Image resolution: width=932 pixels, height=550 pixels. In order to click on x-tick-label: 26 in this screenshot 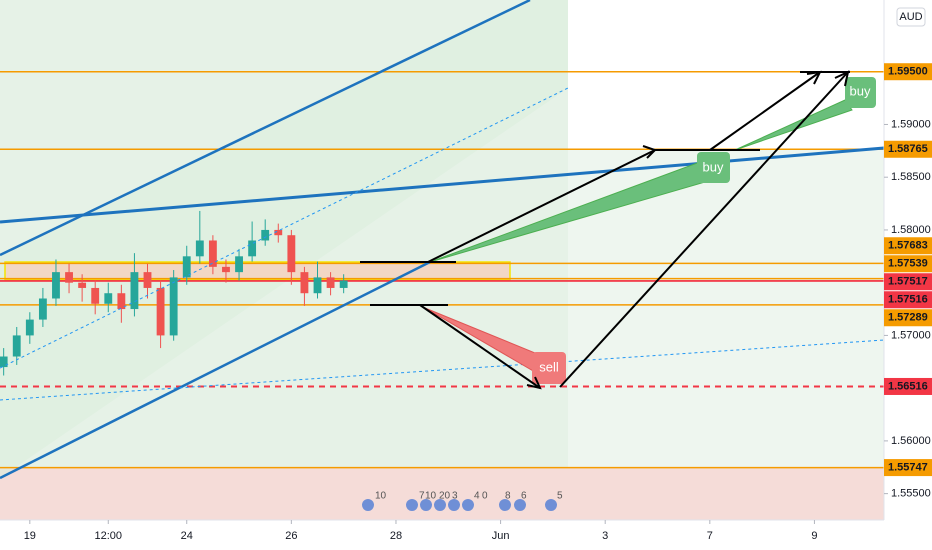, I will do `click(291, 536)`.